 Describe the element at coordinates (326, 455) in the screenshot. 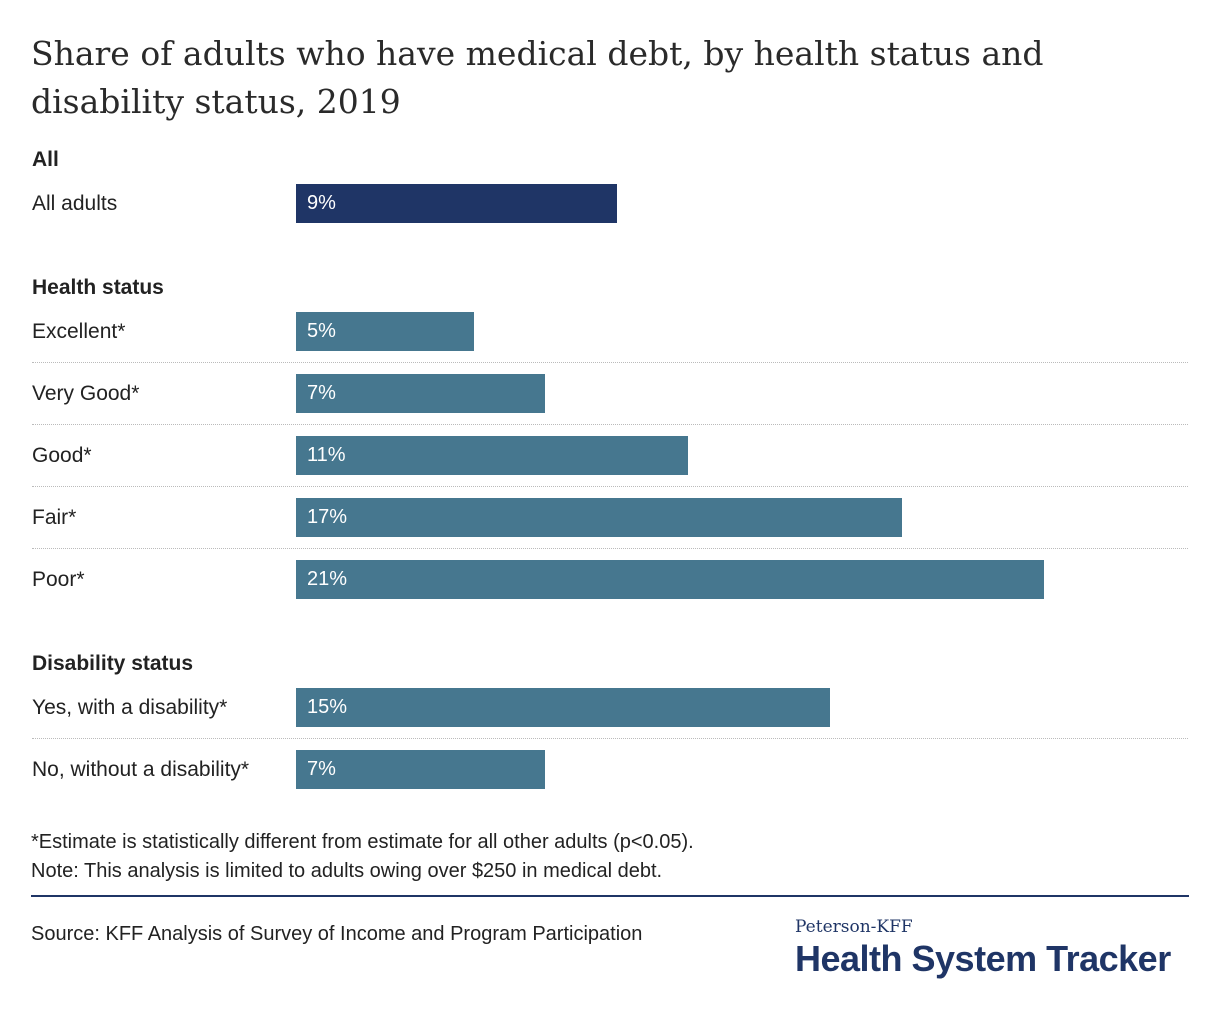

I see `bar-value-label: 11%` at that location.